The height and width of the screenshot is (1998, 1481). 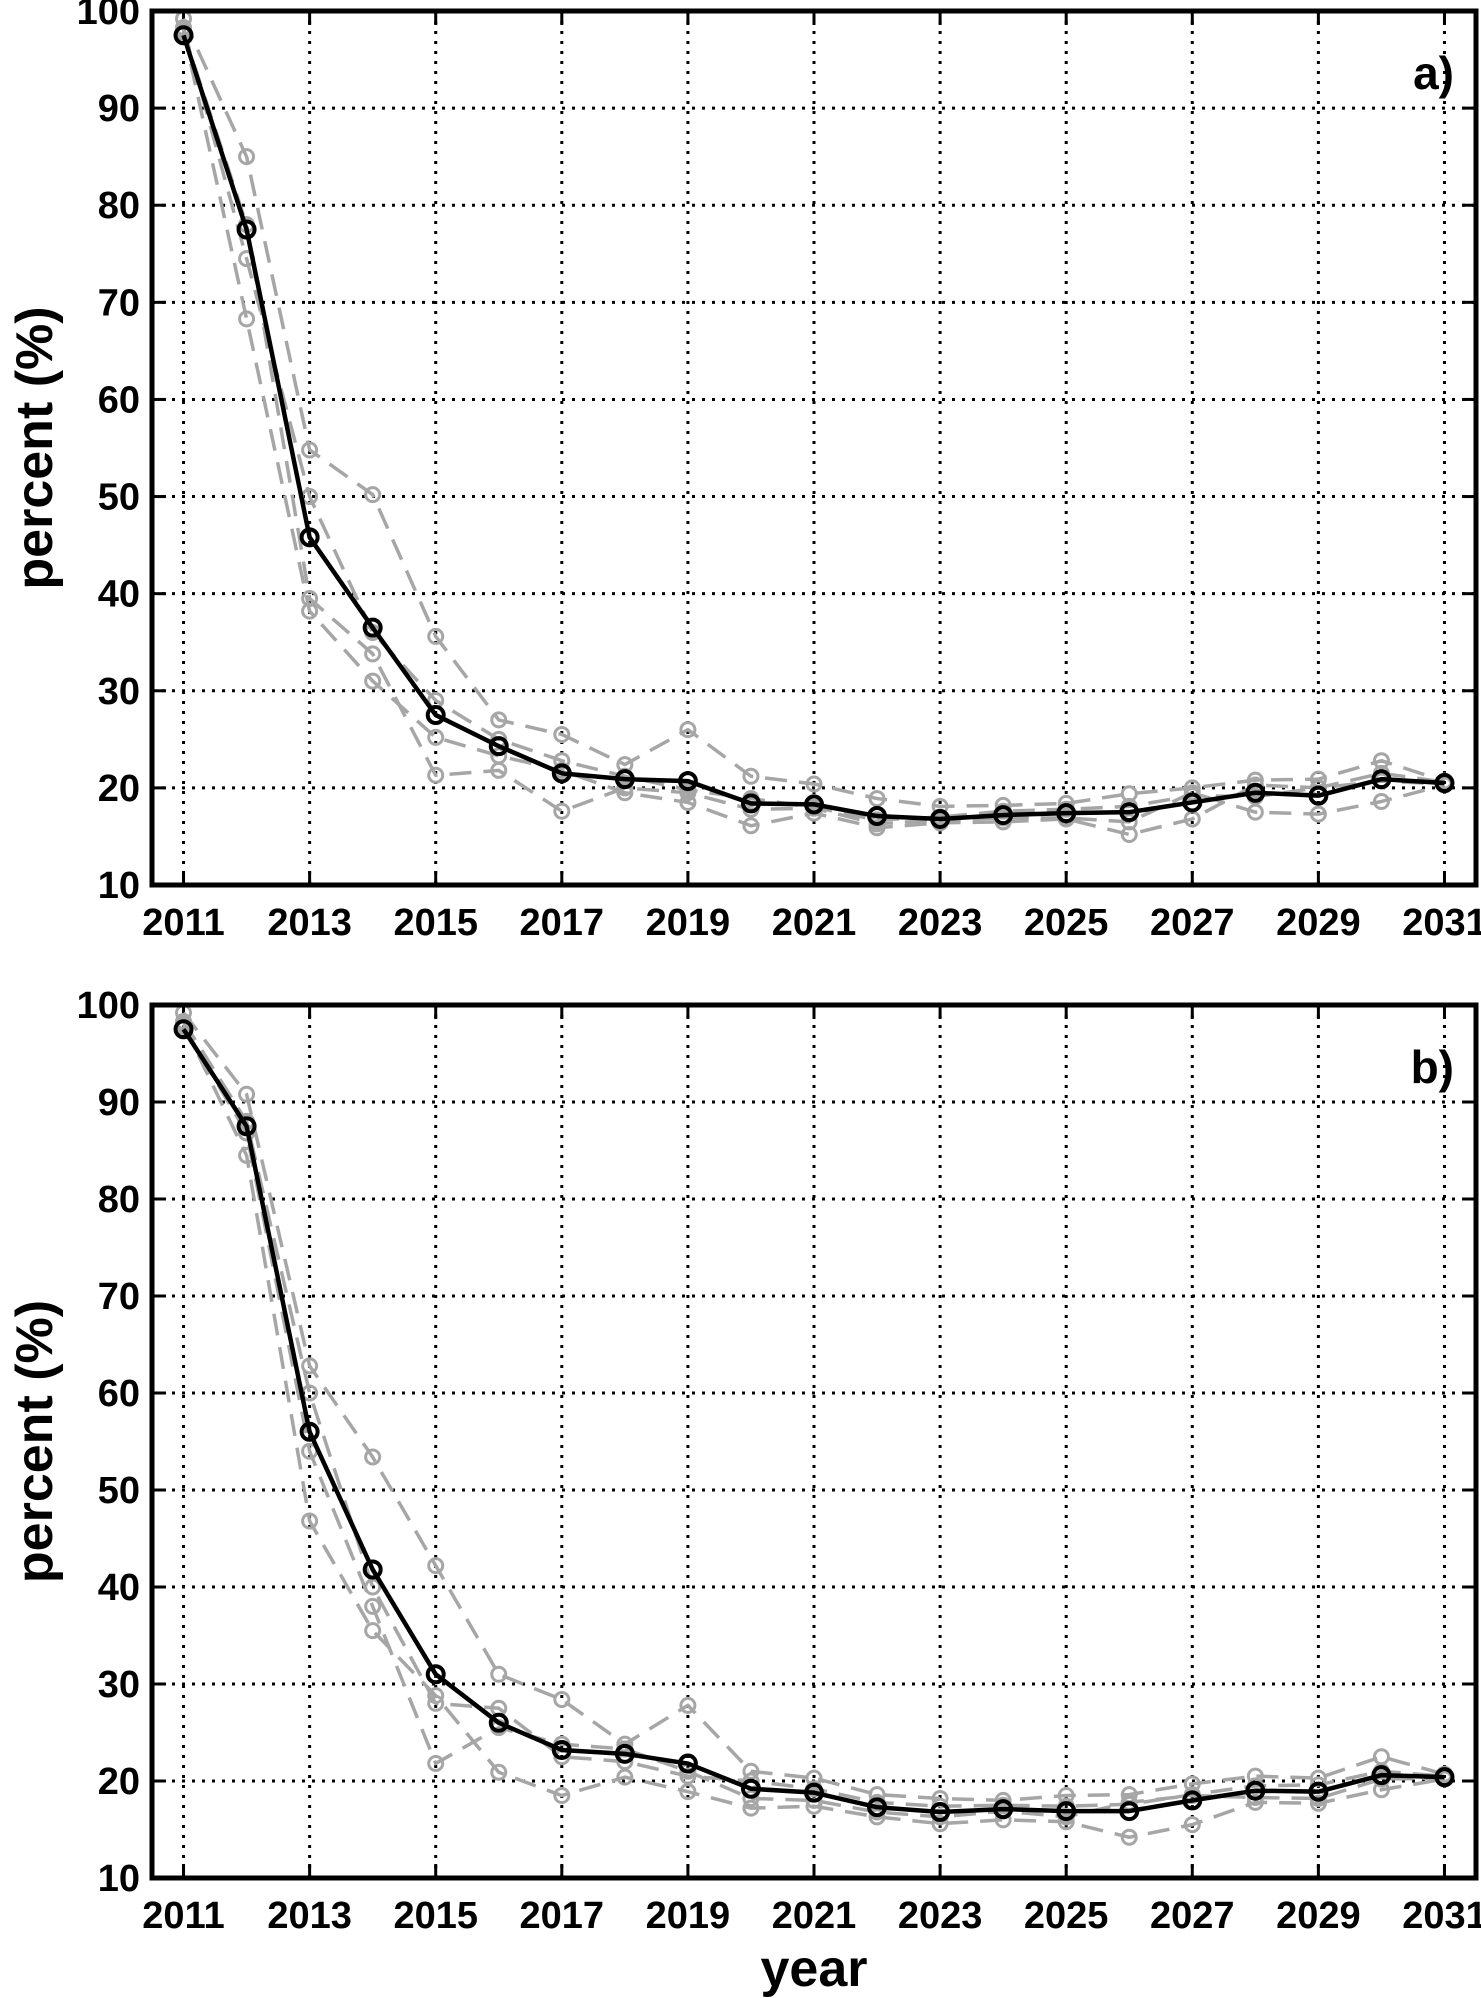 What do you see at coordinates (562, 1916) in the screenshot?
I see `x-tick-label: 2017` at bounding box center [562, 1916].